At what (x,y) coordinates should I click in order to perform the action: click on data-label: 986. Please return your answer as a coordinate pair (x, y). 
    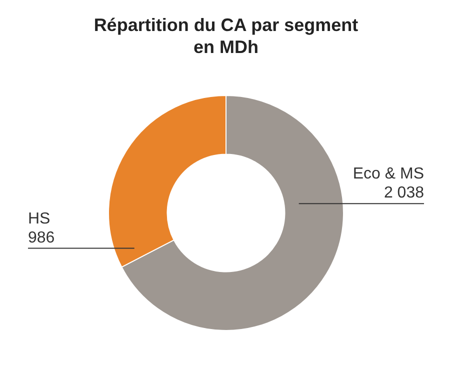
    Looking at the image, I should click on (41, 237).